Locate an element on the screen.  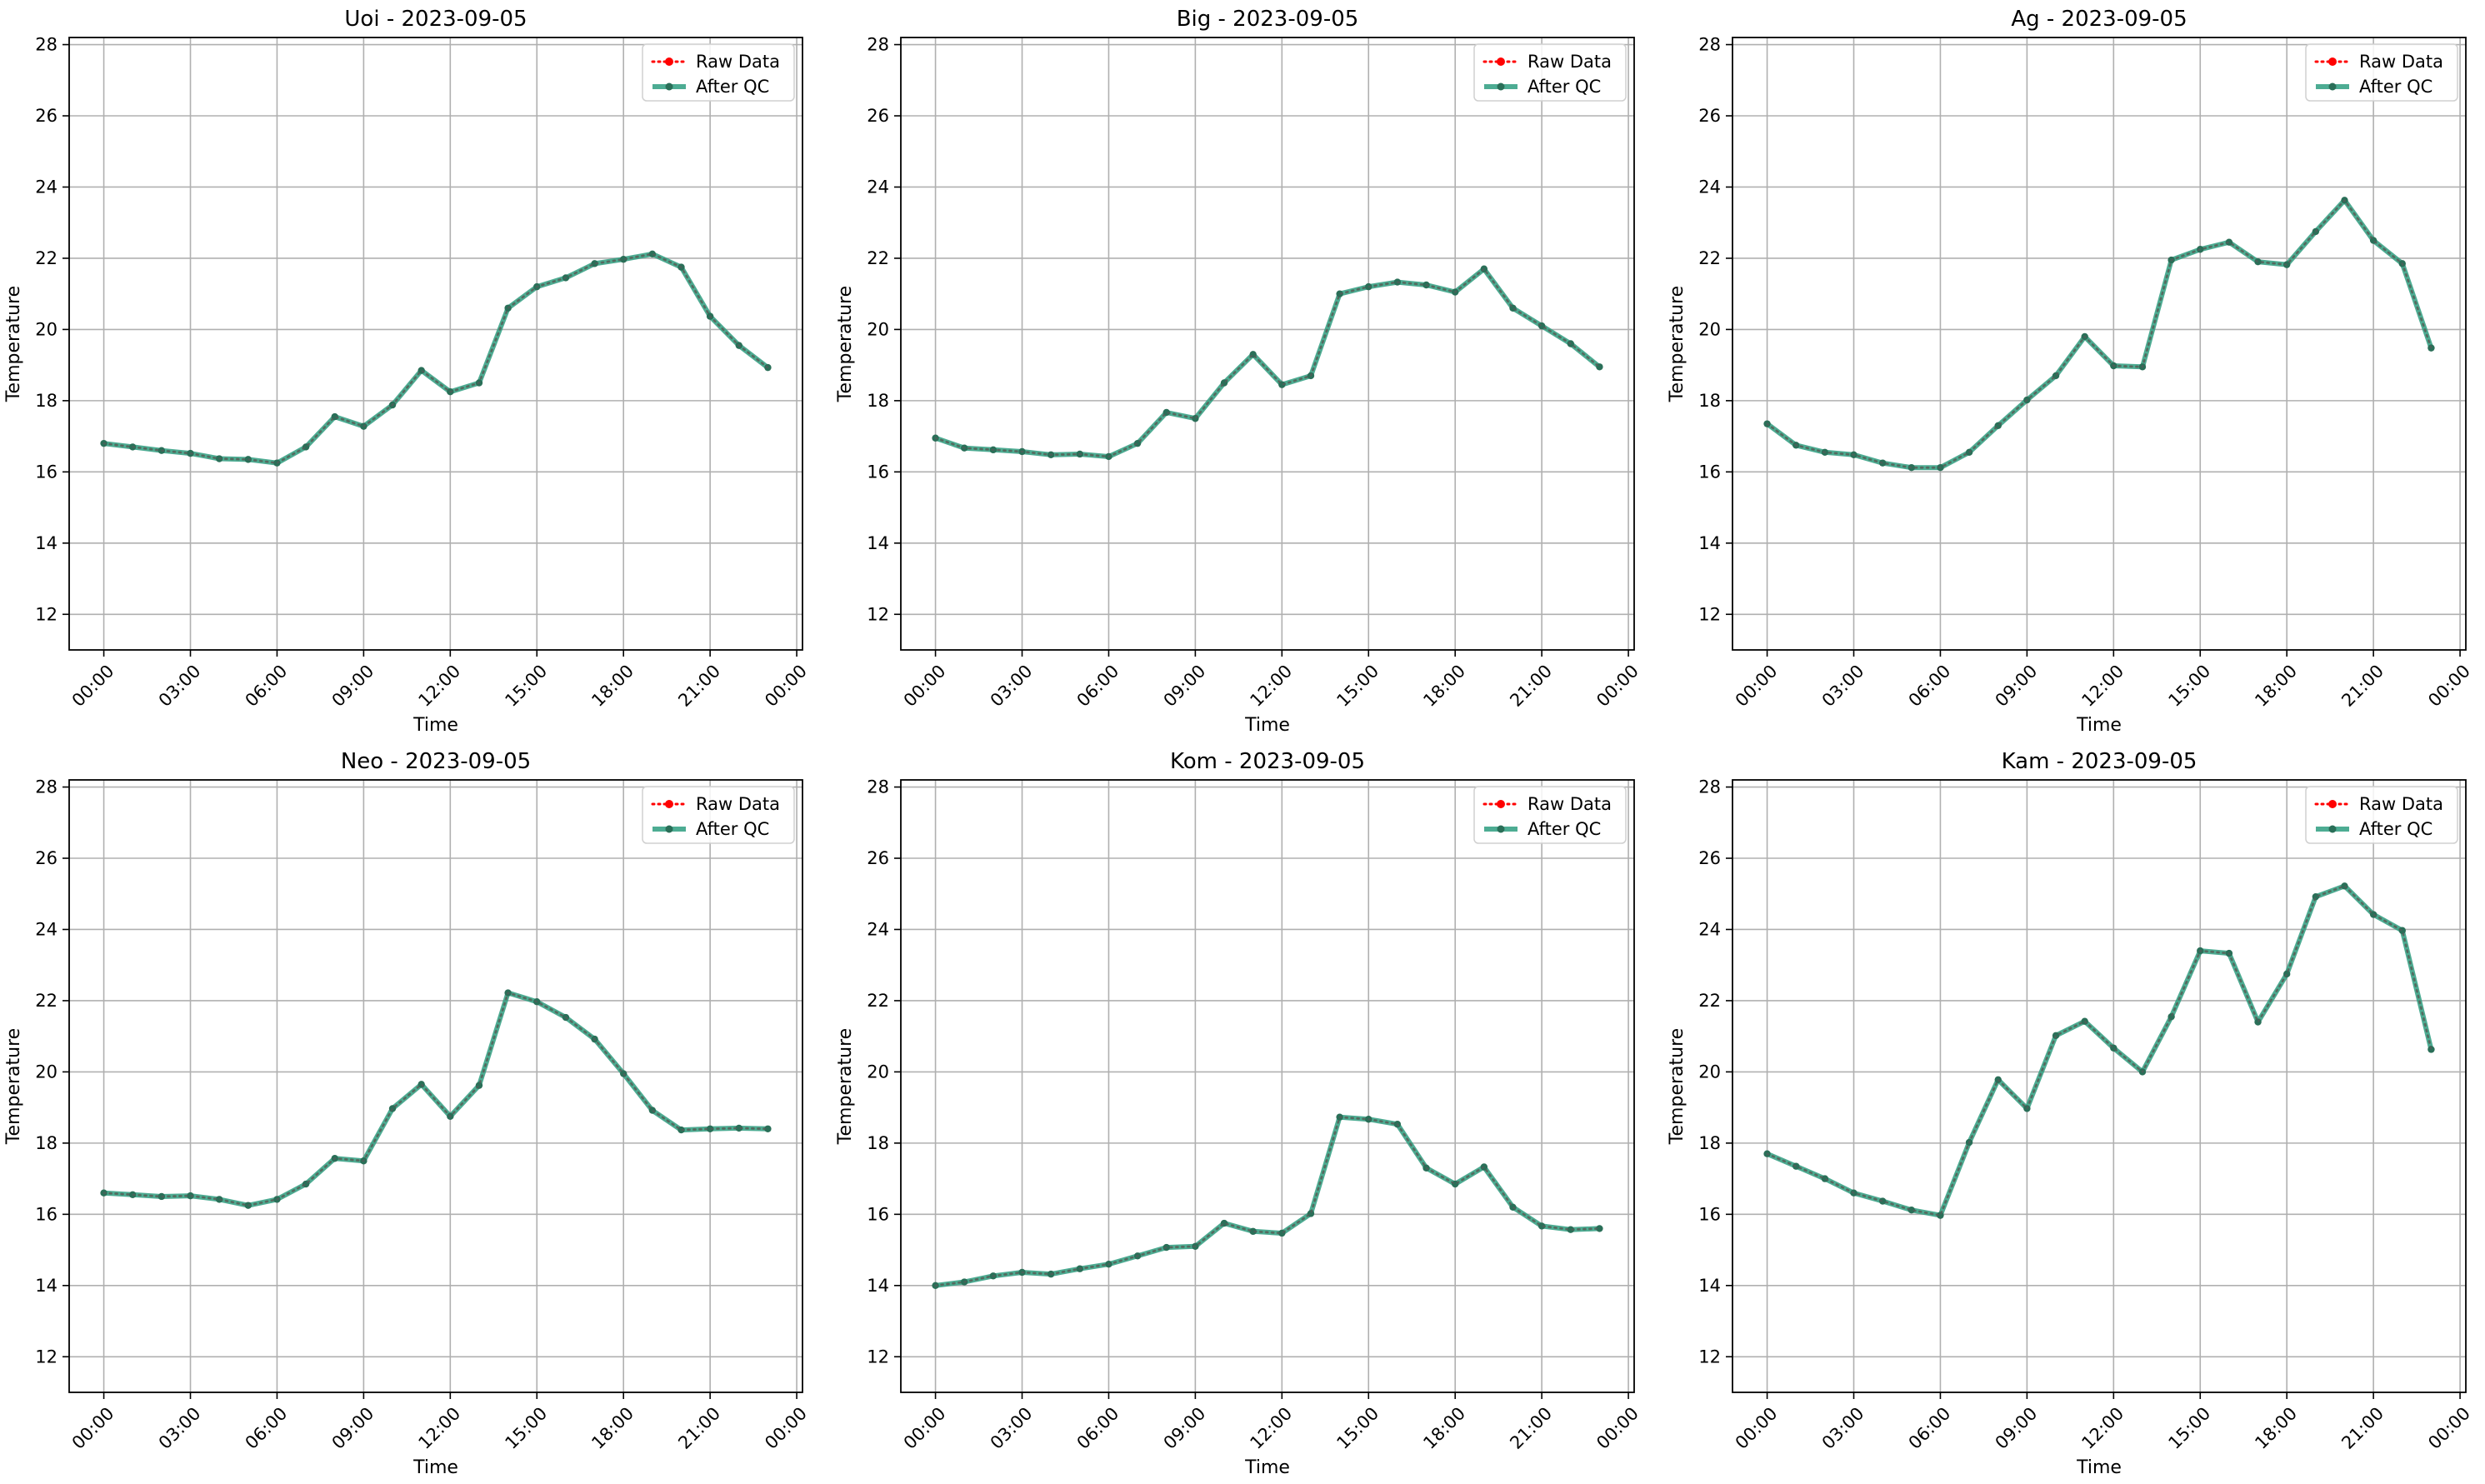
chart-title: Neo - 2023-09-05 is located at coordinates (436, 761).